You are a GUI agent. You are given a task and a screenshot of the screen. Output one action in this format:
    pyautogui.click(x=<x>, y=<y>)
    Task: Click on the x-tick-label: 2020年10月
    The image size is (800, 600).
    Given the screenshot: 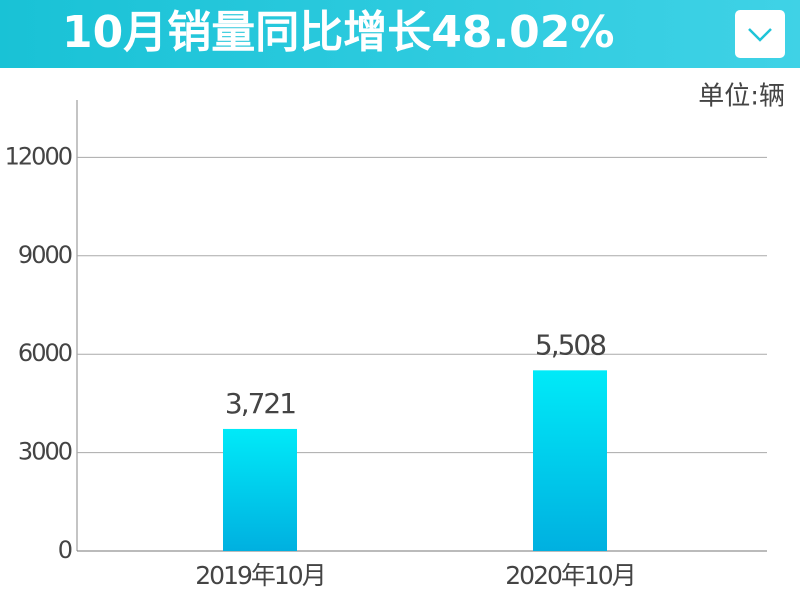 What is the action you would take?
    pyautogui.click(x=569, y=575)
    